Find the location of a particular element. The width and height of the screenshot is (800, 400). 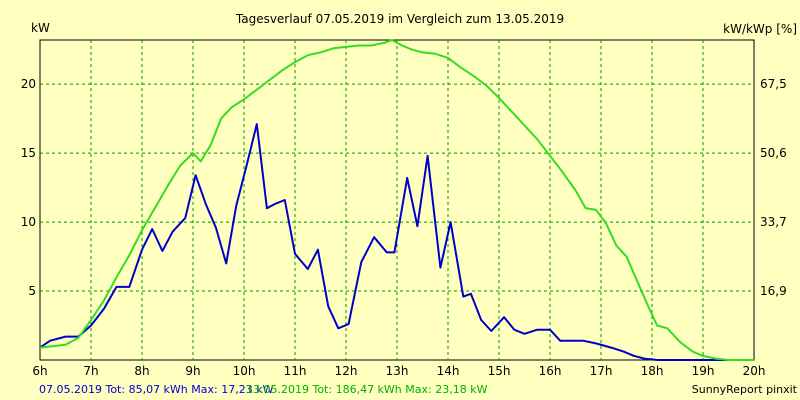

x-tick-label-1: 7h is located at coordinates (90, 371).